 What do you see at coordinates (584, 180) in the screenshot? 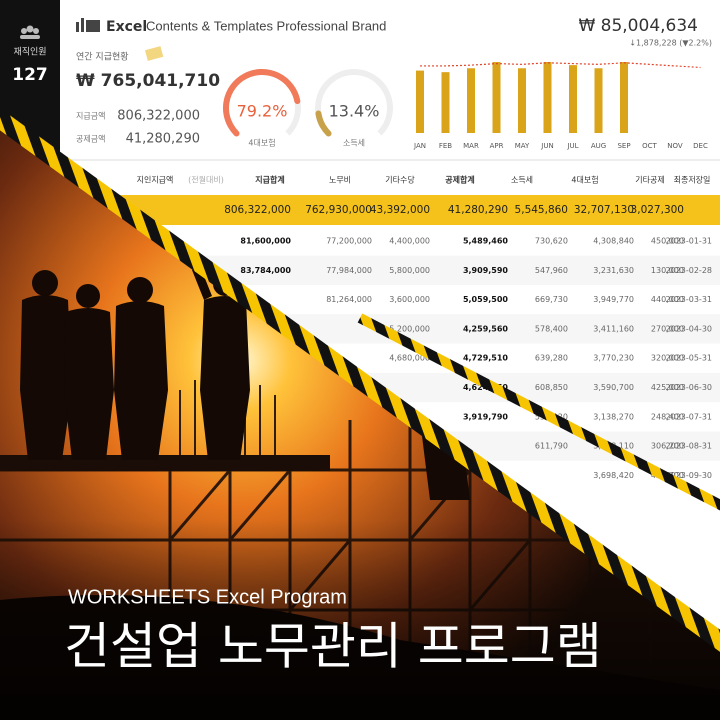
I see `column-header: 4대보험` at bounding box center [584, 180].